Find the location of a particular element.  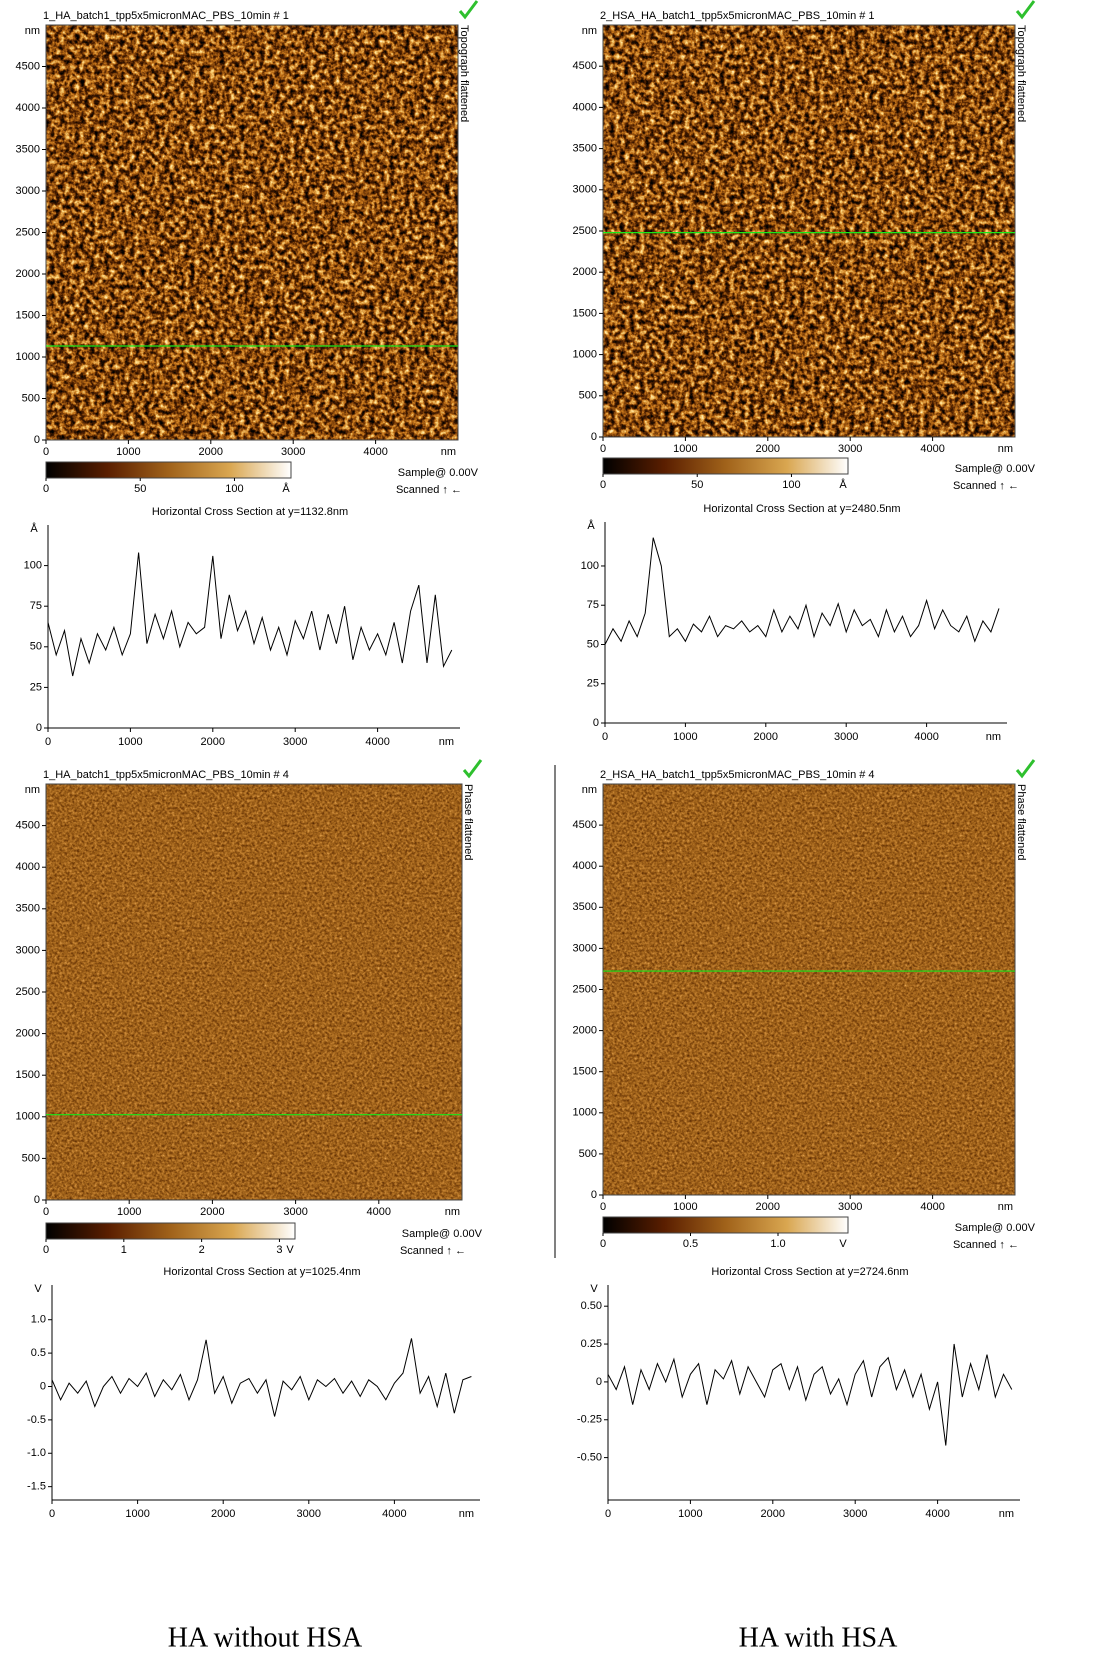

colorbar-tick-label: 1 is located at coordinates (124, 1250).